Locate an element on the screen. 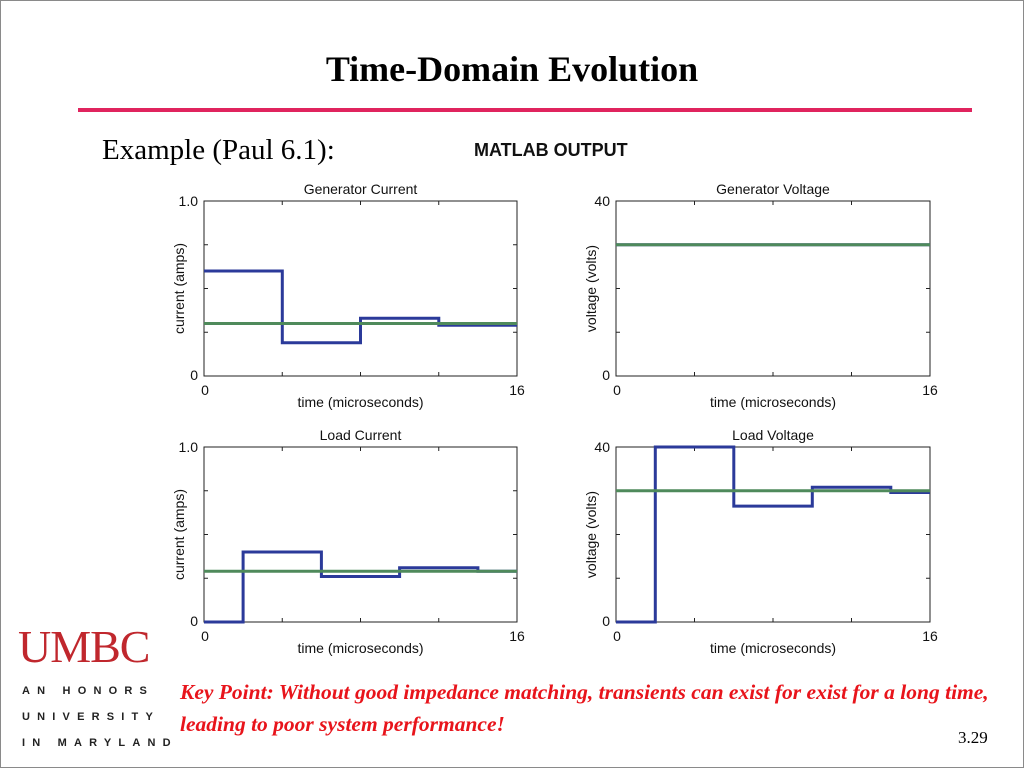 The width and height of the screenshot is (1024, 768). page-number: 3.29 is located at coordinates (973, 737).